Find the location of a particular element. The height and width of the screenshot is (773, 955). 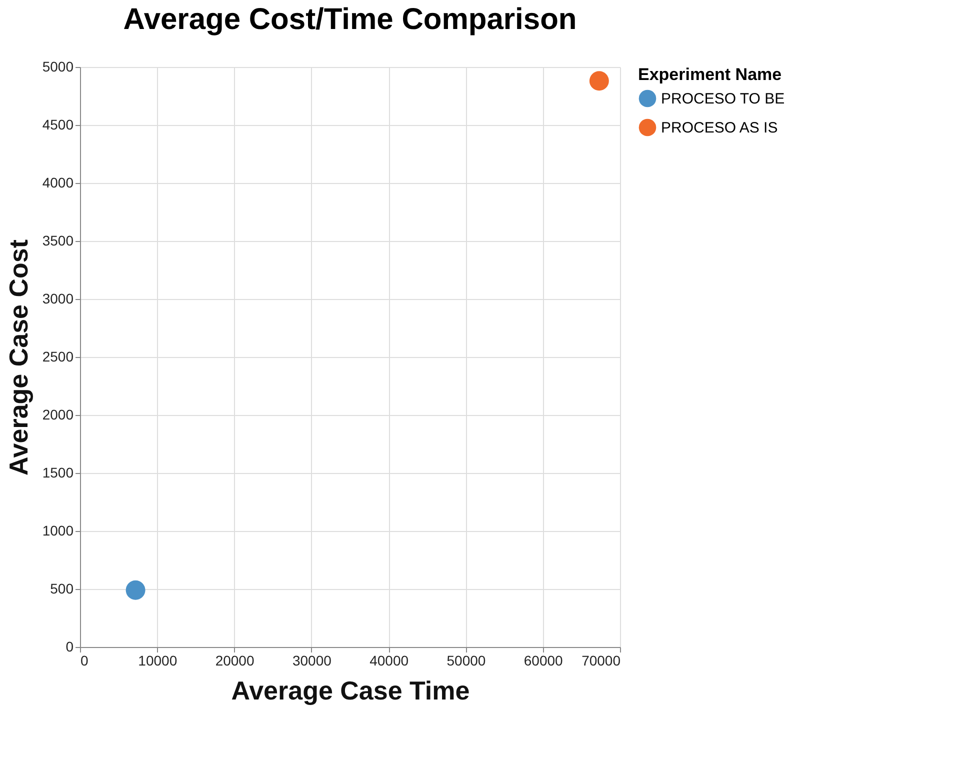

x-tick-label: 20000 is located at coordinates (234, 660).